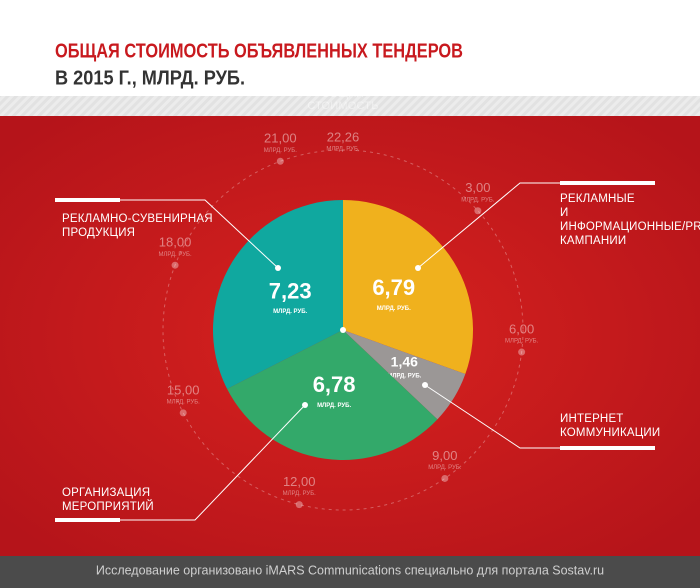 The height and width of the screenshot is (588, 700). What do you see at coordinates (259, 51) in the screenshot?
I see `chart-title: ОБЩАЯ СТОИМОСТЬ ОБЪЯВЛЕННЫХ ТЕНДЕРОВ` at bounding box center [259, 51].